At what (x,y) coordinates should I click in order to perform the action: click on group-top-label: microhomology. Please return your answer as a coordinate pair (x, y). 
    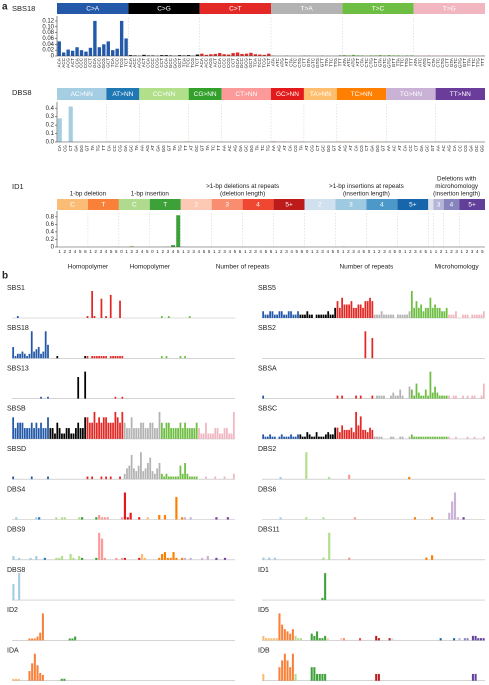
    Looking at the image, I should click on (457, 186).